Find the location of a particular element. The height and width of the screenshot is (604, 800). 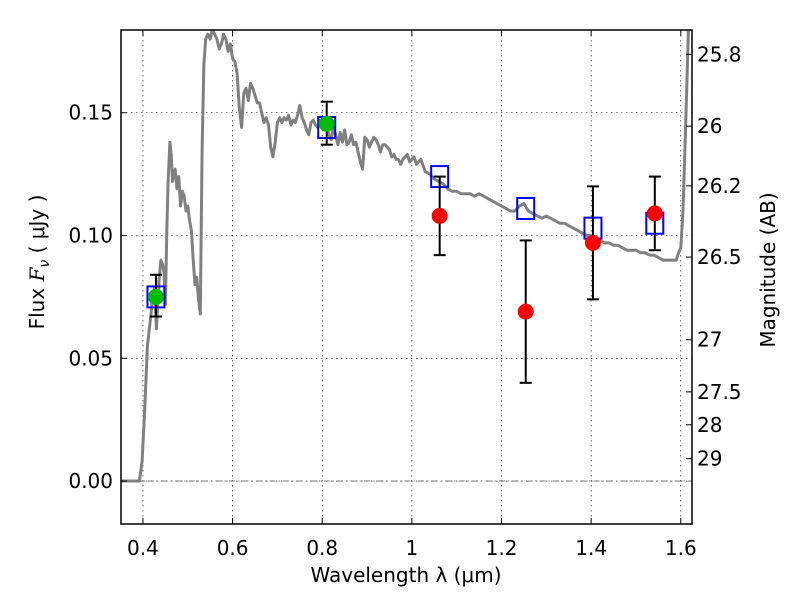

y2-axis-label: Magnitude (AB) is located at coordinates (768, 269).